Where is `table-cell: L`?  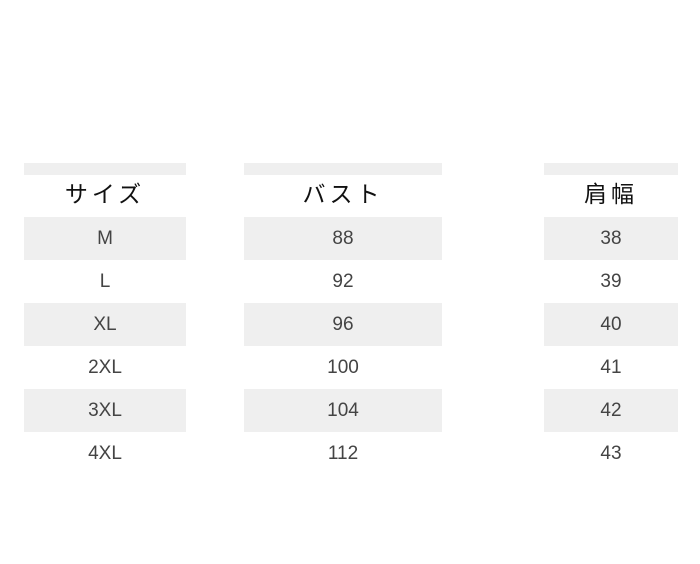
table-cell: L is located at coordinates (105, 281).